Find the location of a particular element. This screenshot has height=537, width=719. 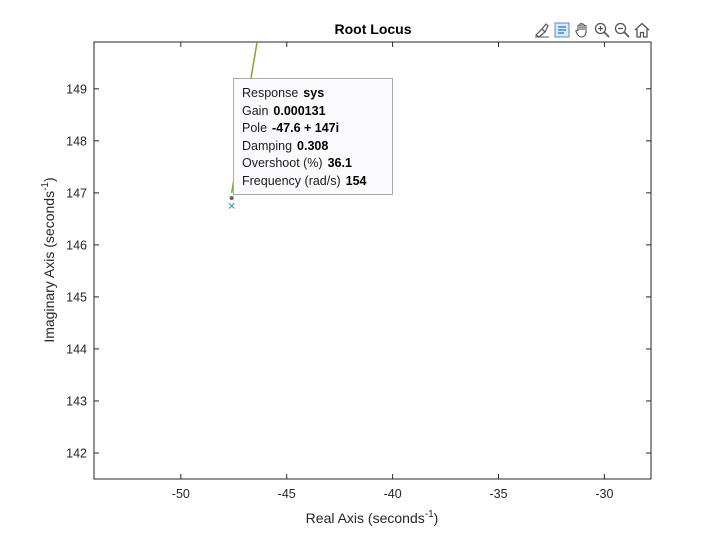

axes-toolbar is located at coordinates (591, 30).